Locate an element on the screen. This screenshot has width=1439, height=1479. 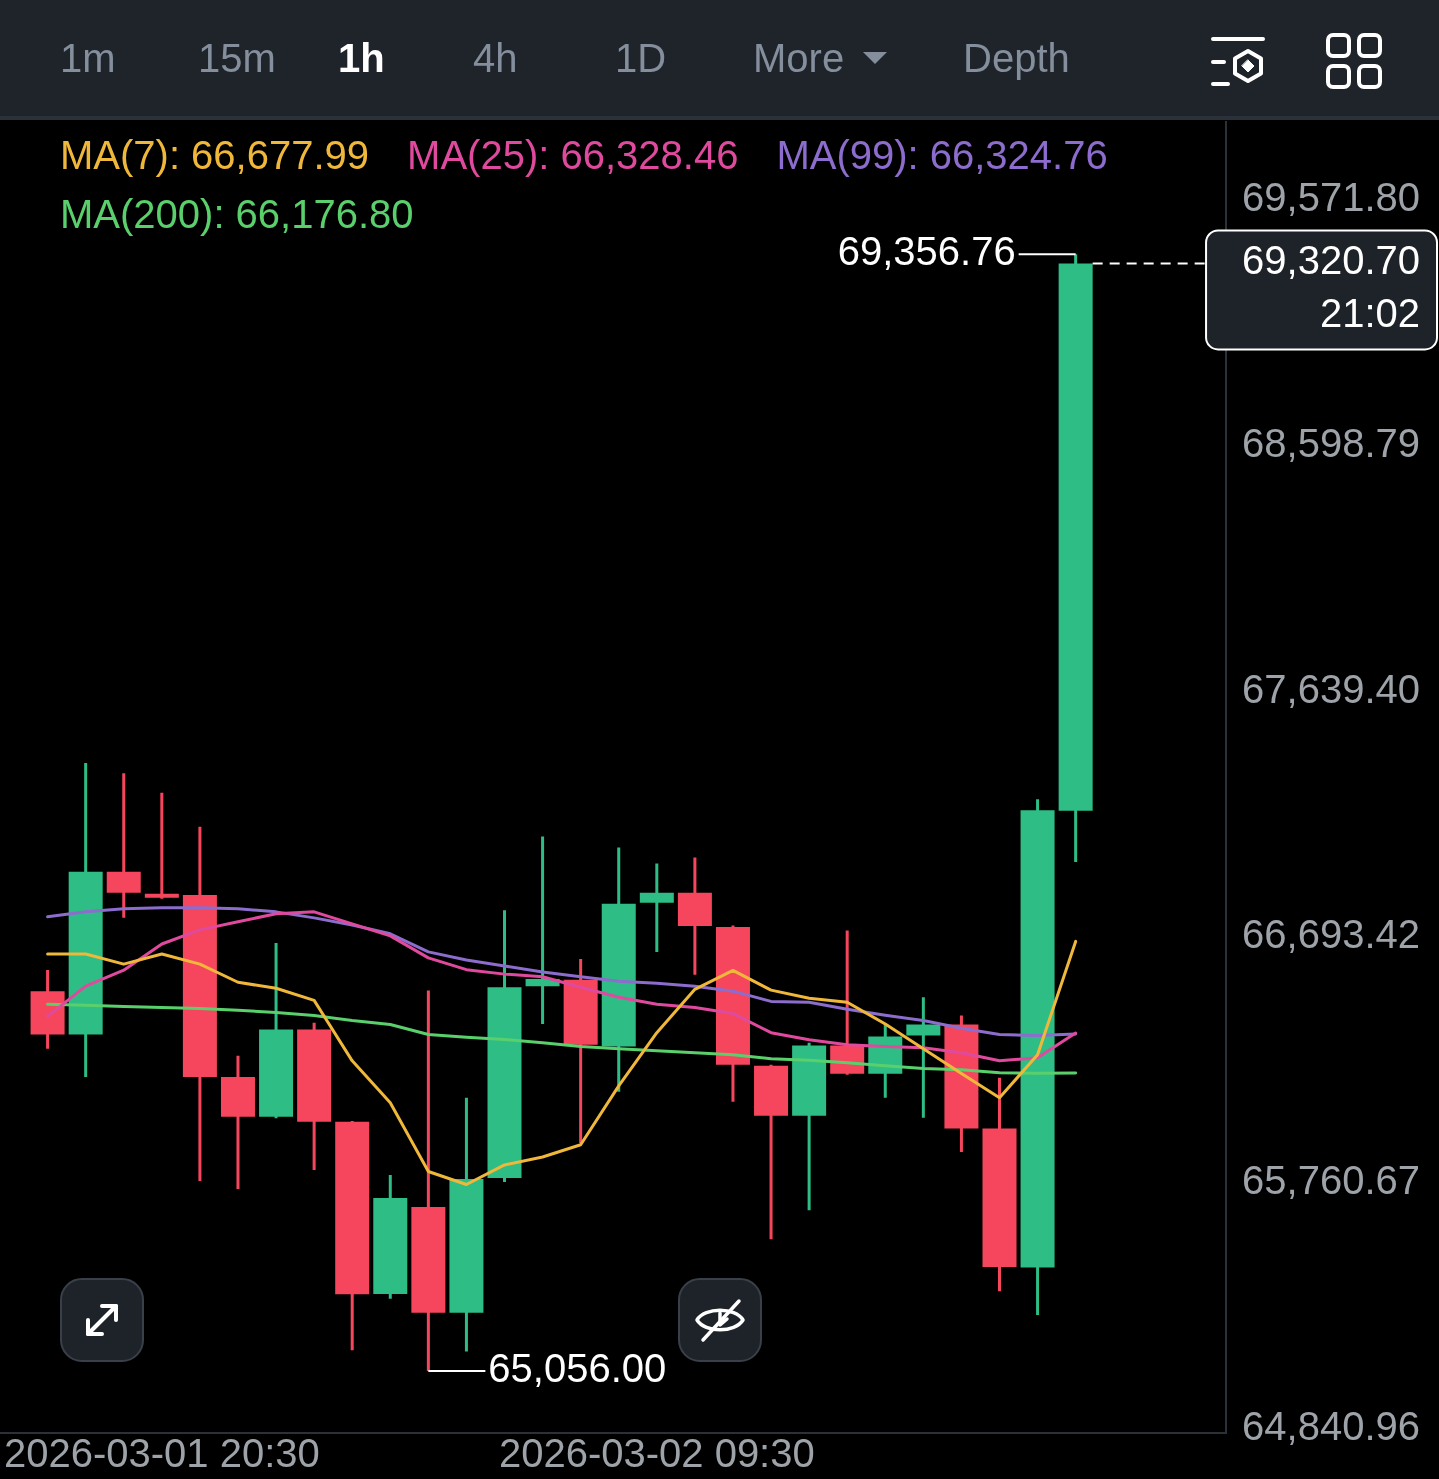
y-tick-label: 67,639.40 is located at coordinates (1331, 688).